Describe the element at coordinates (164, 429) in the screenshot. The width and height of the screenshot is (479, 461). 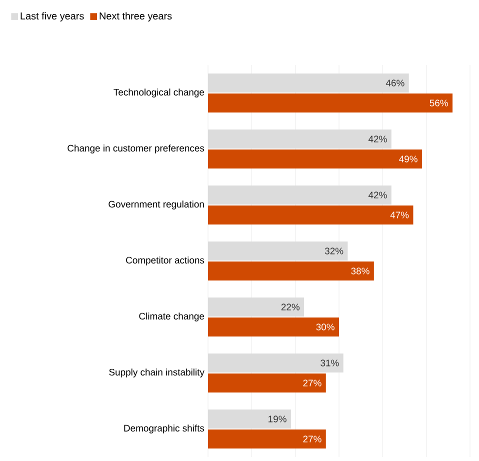
I see `y-tick-label: Demographic shifts` at that location.